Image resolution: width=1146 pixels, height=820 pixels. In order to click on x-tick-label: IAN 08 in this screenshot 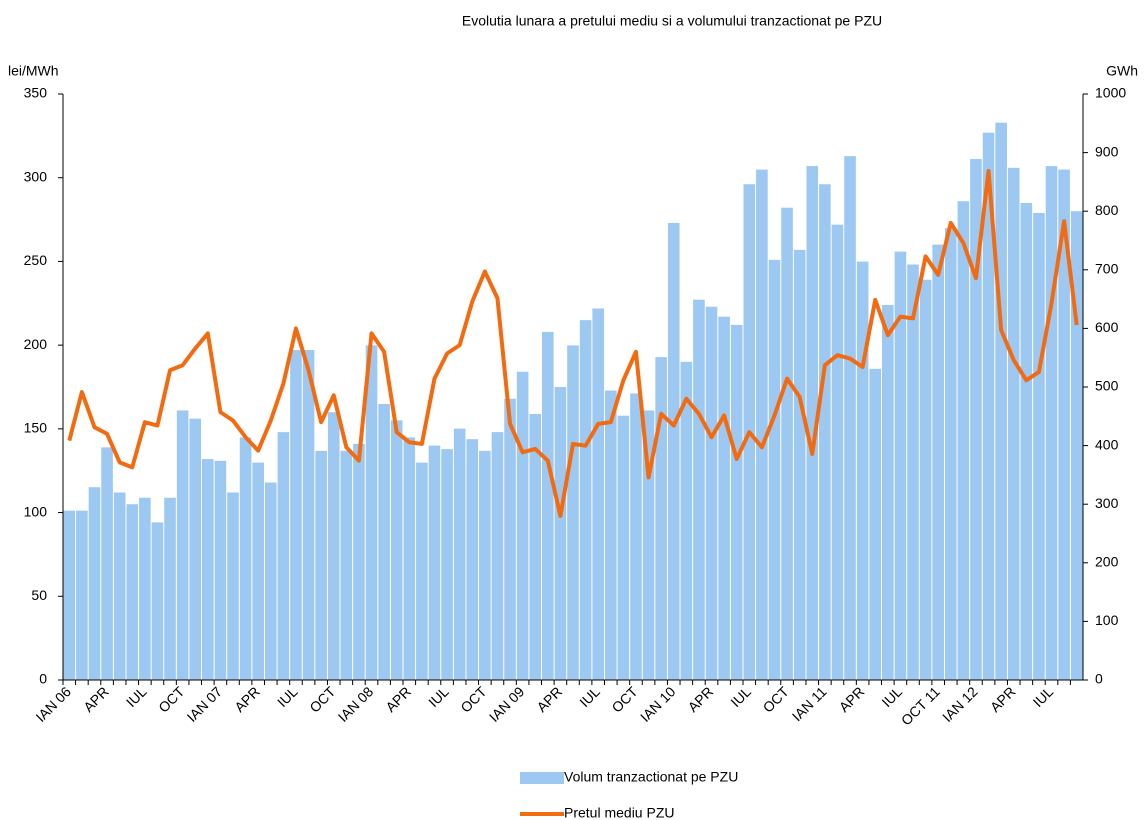, I will do `click(356, 704)`.